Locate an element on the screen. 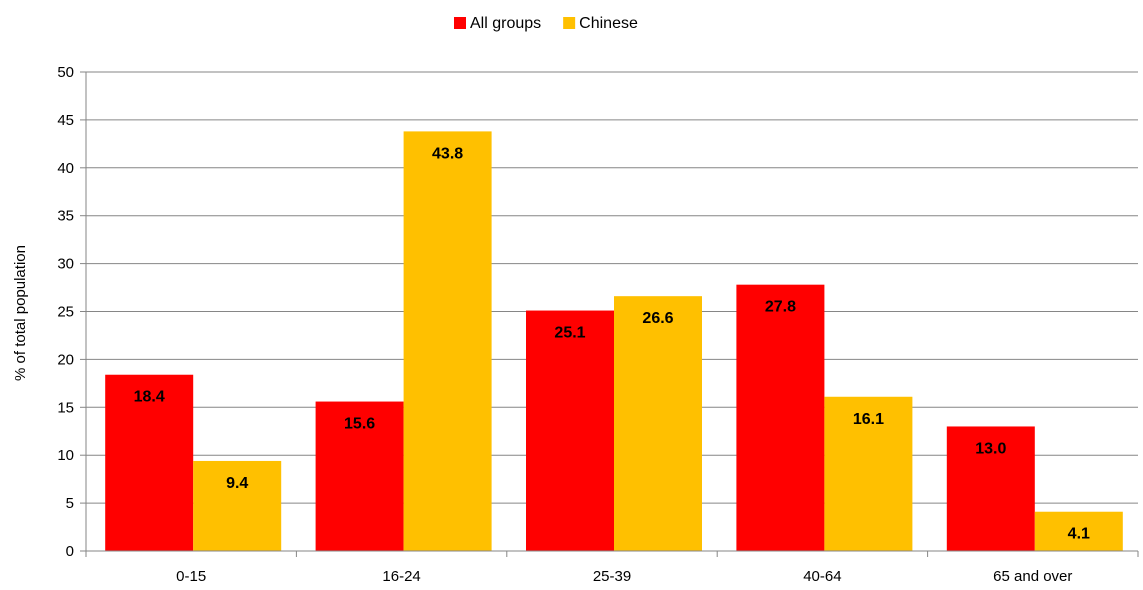  legend: All groups Chinese is located at coordinates (546, 23).